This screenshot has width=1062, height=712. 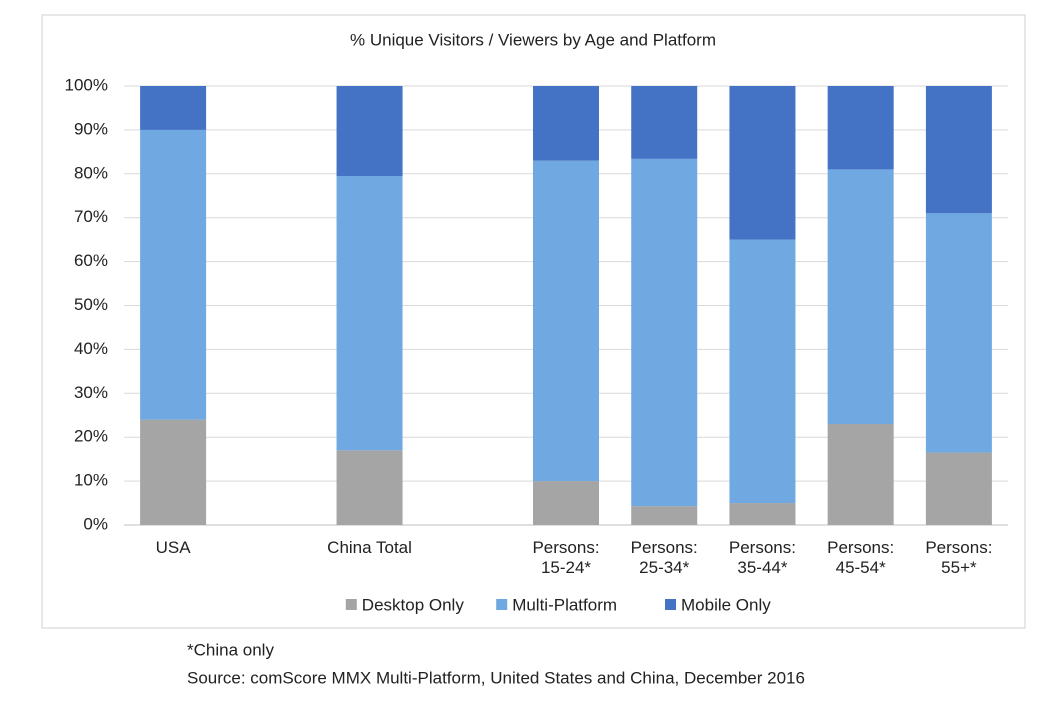 What do you see at coordinates (95, 523) in the screenshot?
I see `y-tick-label: 0%` at bounding box center [95, 523].